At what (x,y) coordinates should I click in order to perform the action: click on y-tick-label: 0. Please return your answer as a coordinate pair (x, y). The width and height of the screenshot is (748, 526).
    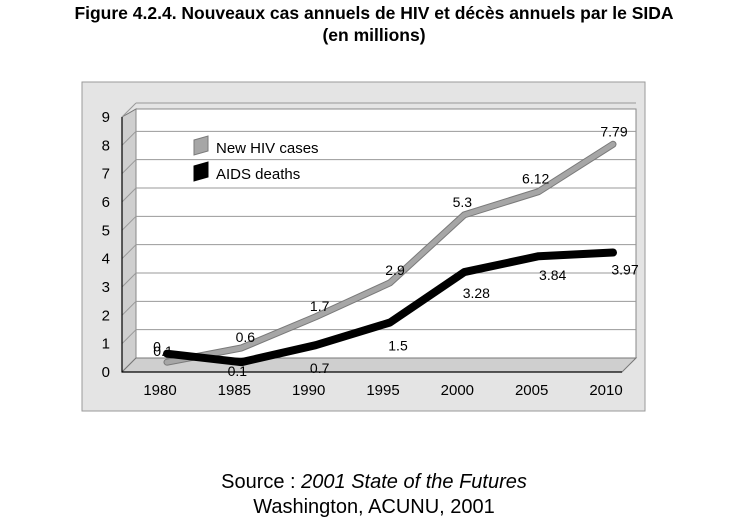
    Looking at the image, I should click on (106, 372).